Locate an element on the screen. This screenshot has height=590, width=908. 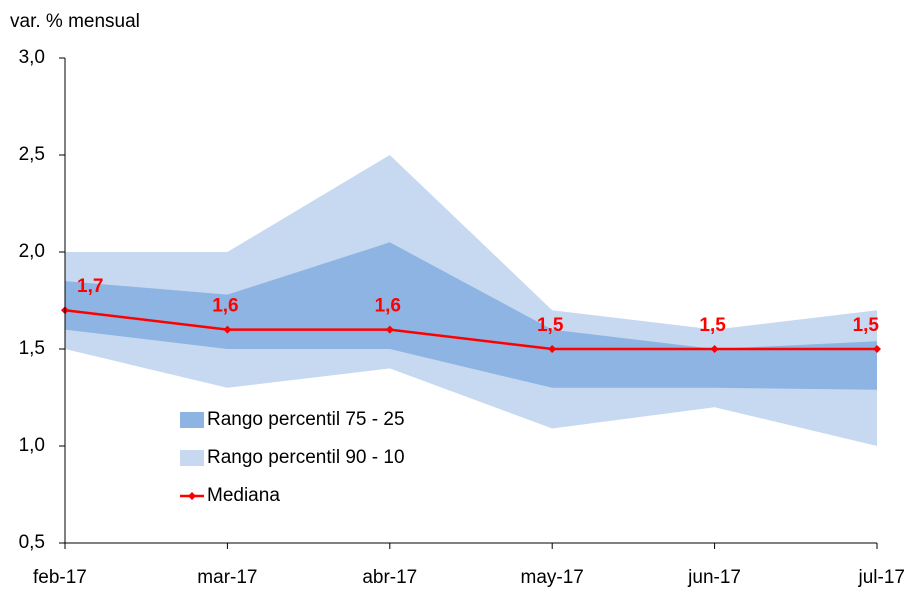
y-tick-label: 0,5 is located at coordinates (32, 542).